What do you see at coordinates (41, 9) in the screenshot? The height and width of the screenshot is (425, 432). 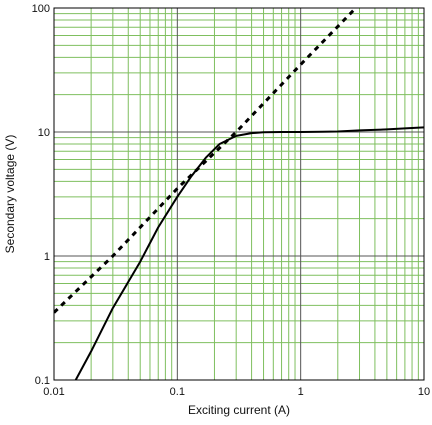 I see `y-tick-label: 100` at bounding box center [41, 9].